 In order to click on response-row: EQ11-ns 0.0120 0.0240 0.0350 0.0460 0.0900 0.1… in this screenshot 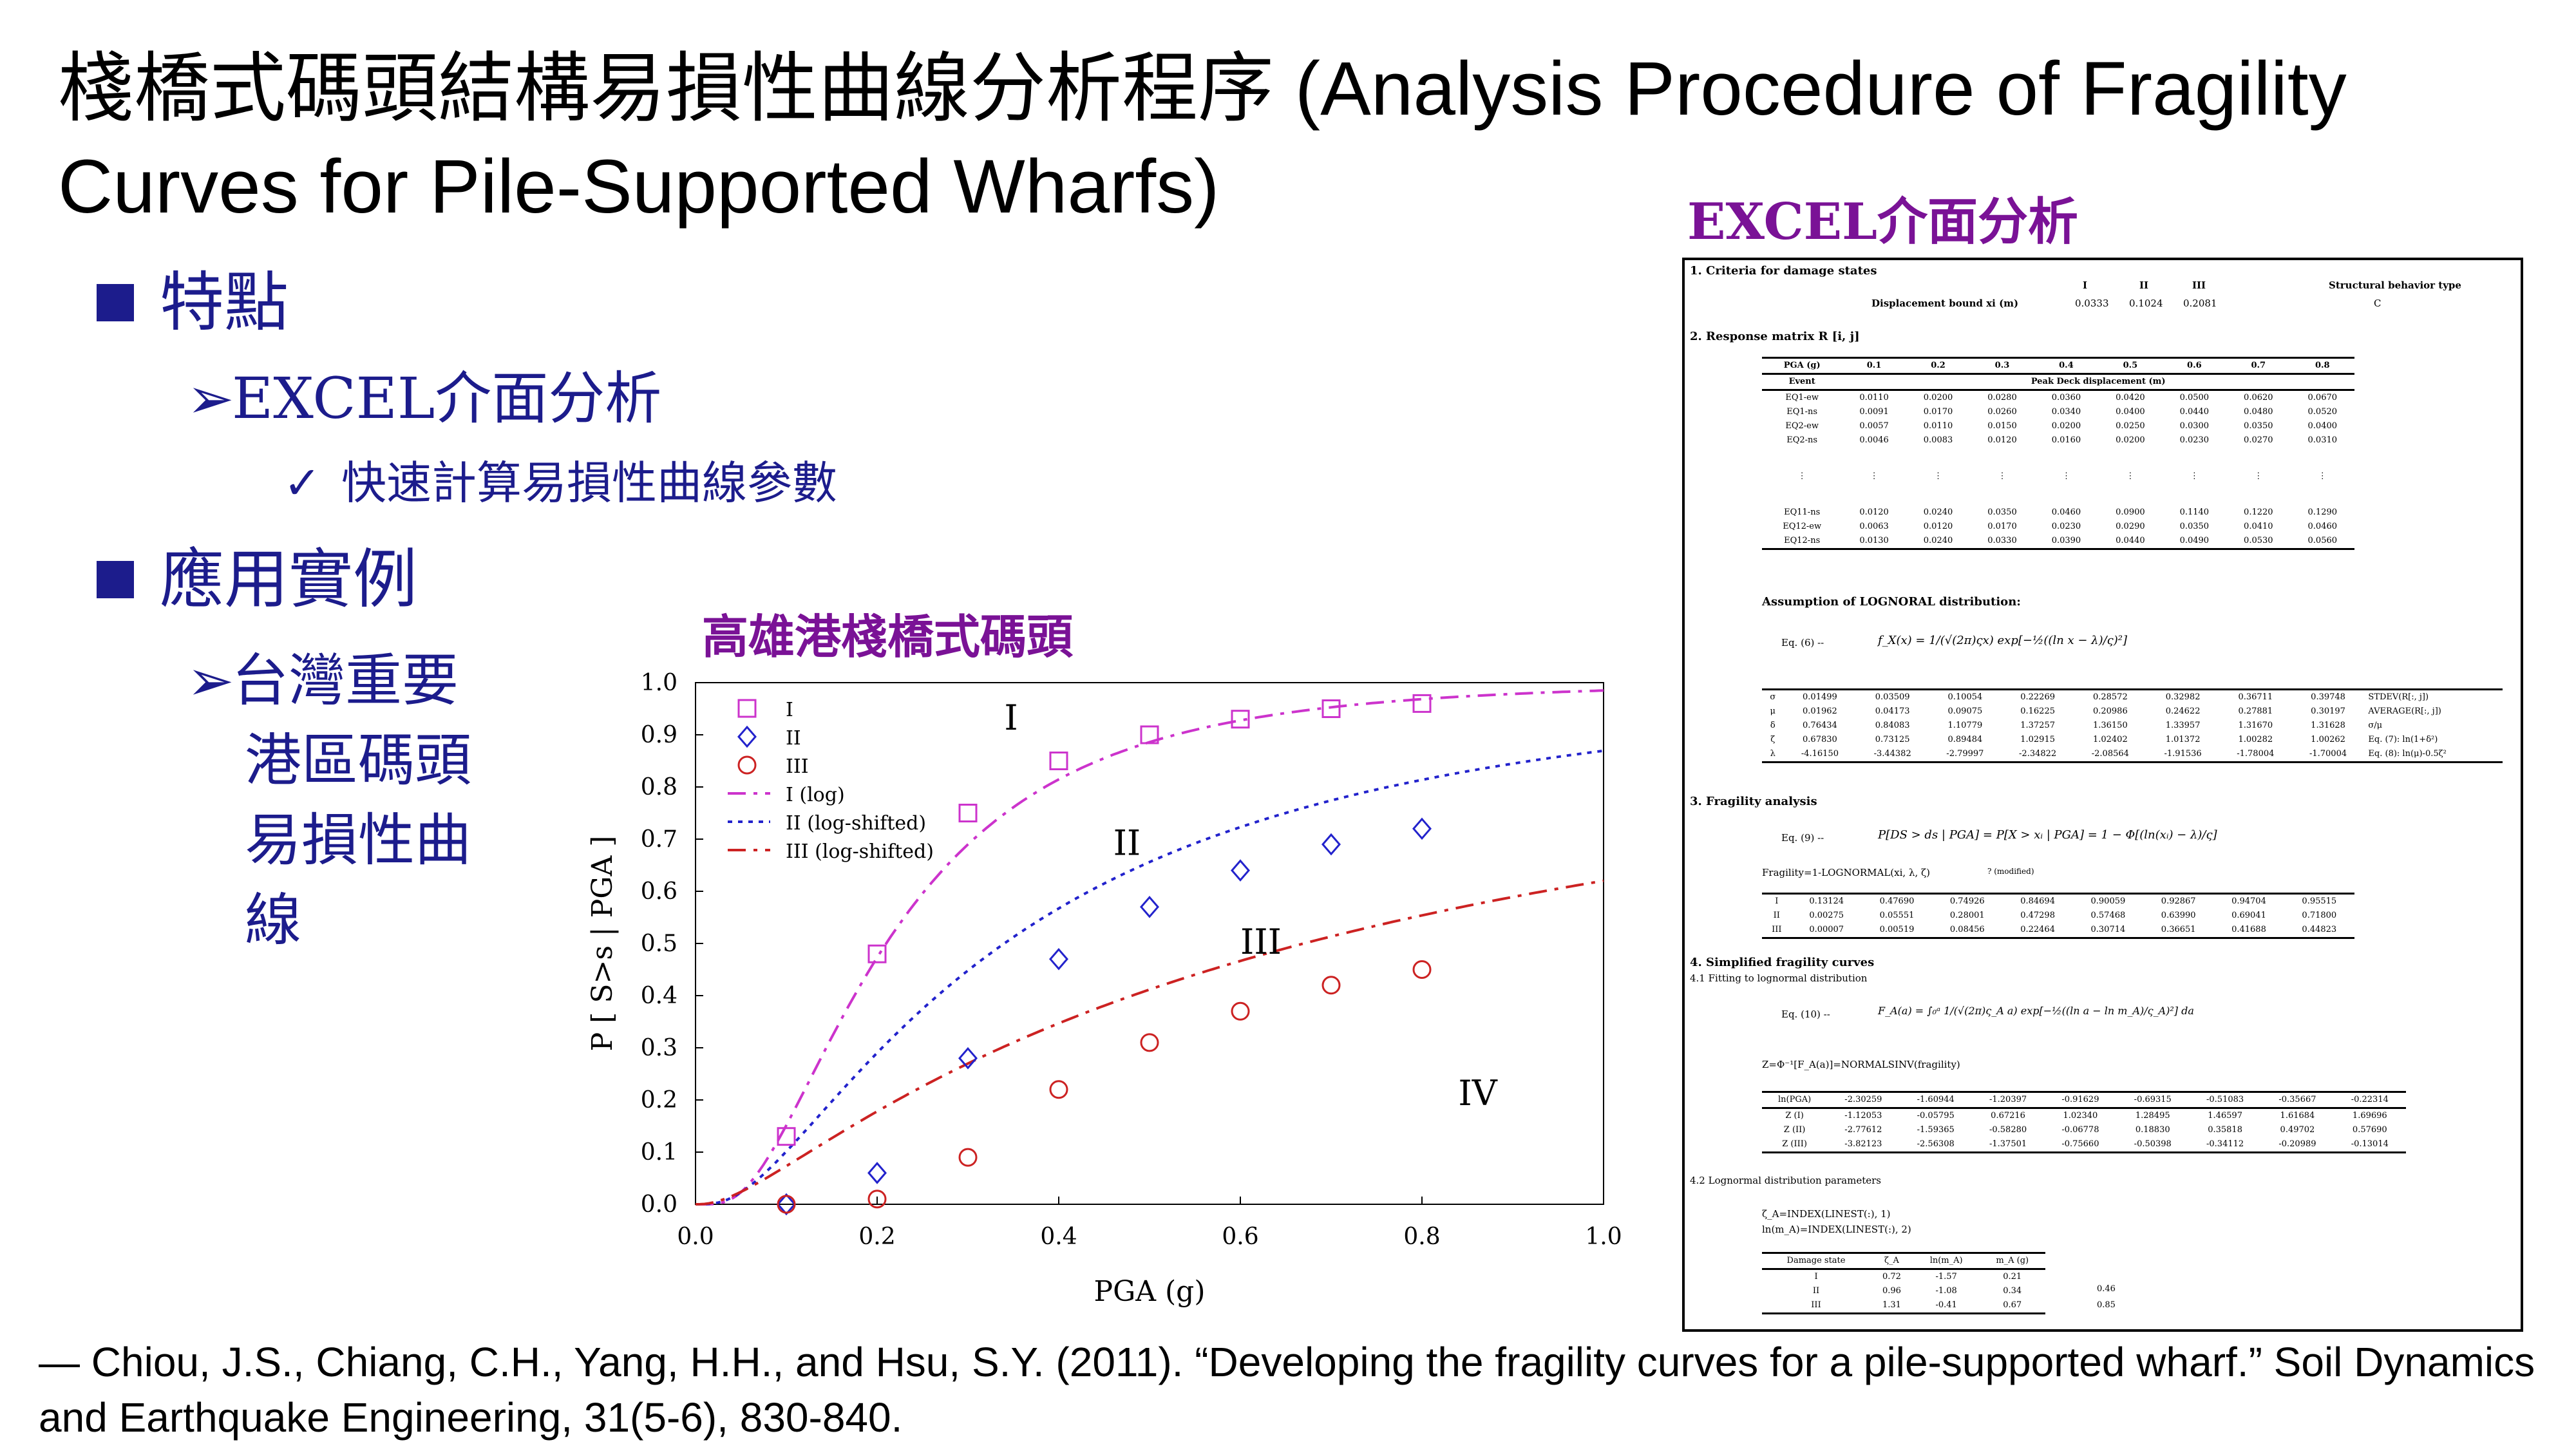, I will do `click(2058, 513)`.